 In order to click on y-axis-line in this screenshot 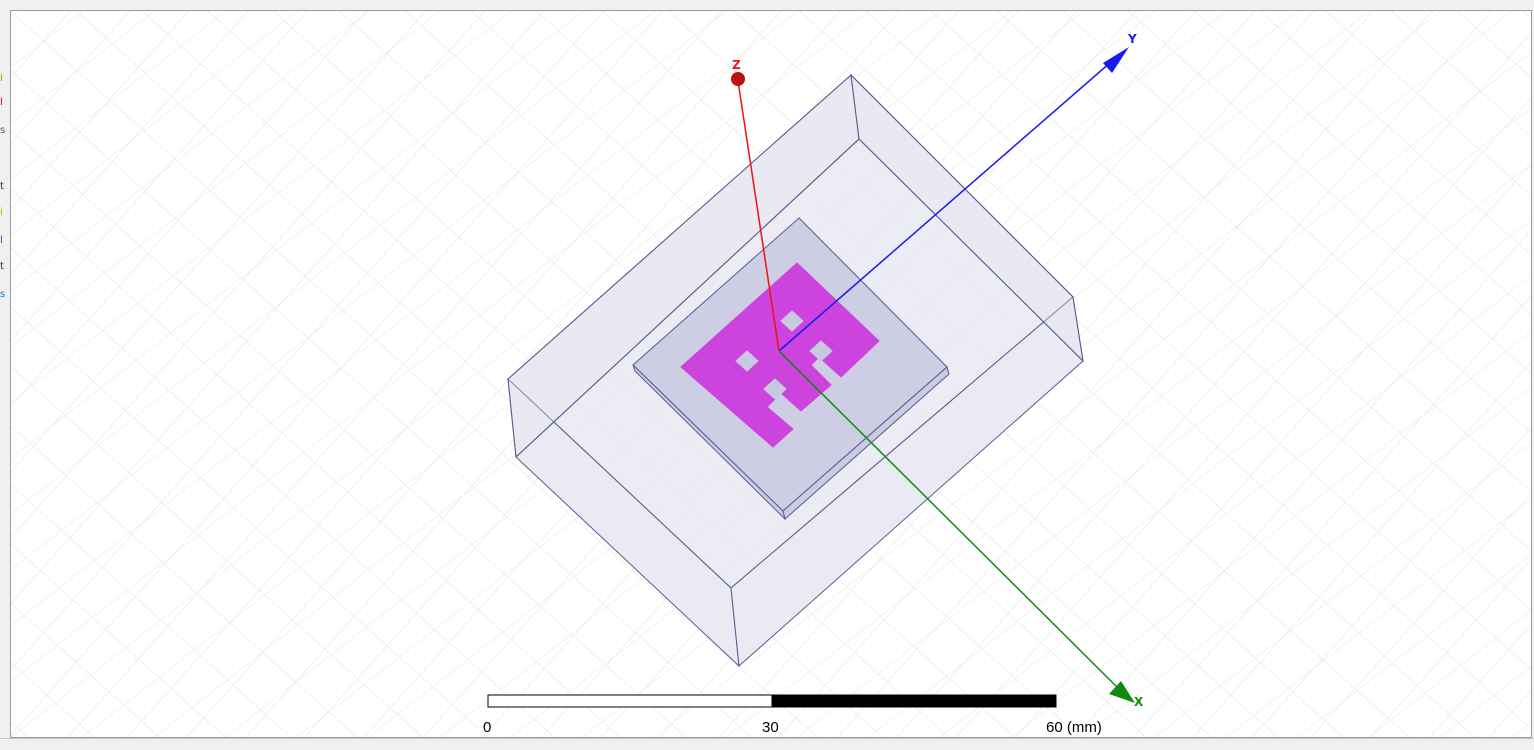, I will do `click(949, 203)`.